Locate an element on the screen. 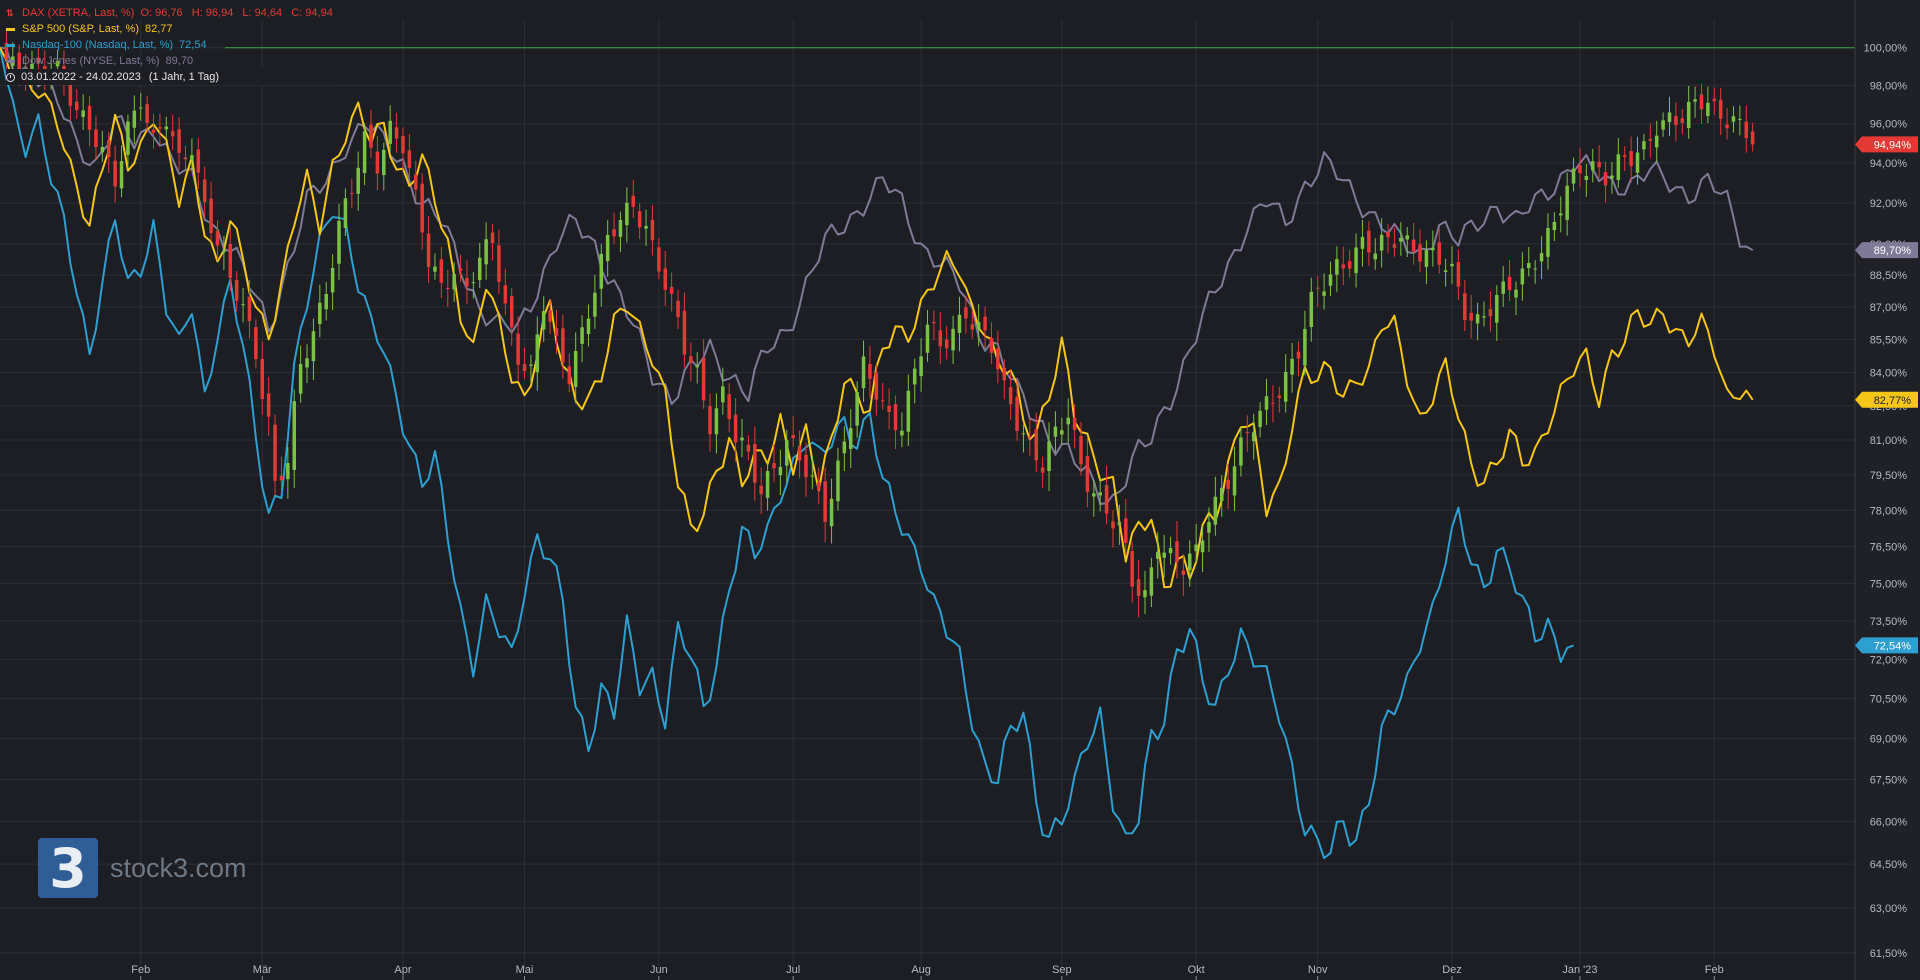  date-range-text: 03.01.2022 - 24.02.2023 is located at coordinates (81, 77).